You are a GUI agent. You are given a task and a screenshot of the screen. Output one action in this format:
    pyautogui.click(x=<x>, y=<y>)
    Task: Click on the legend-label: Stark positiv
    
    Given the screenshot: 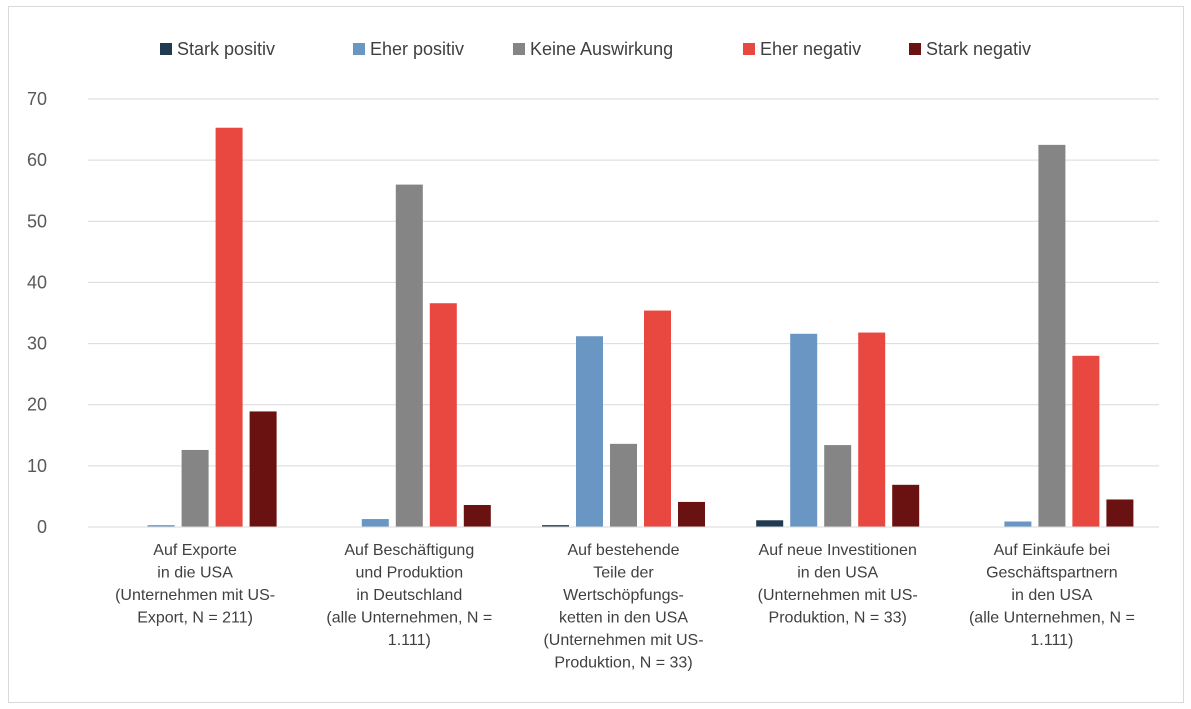 What is the action you would take?
    pyautogui.click(x=226, y=49)
    